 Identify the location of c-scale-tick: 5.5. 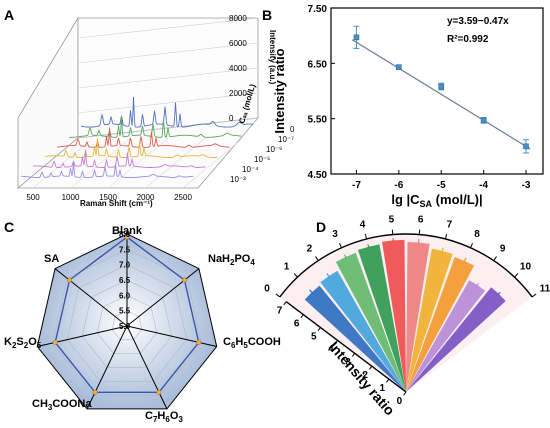
(125, 311).